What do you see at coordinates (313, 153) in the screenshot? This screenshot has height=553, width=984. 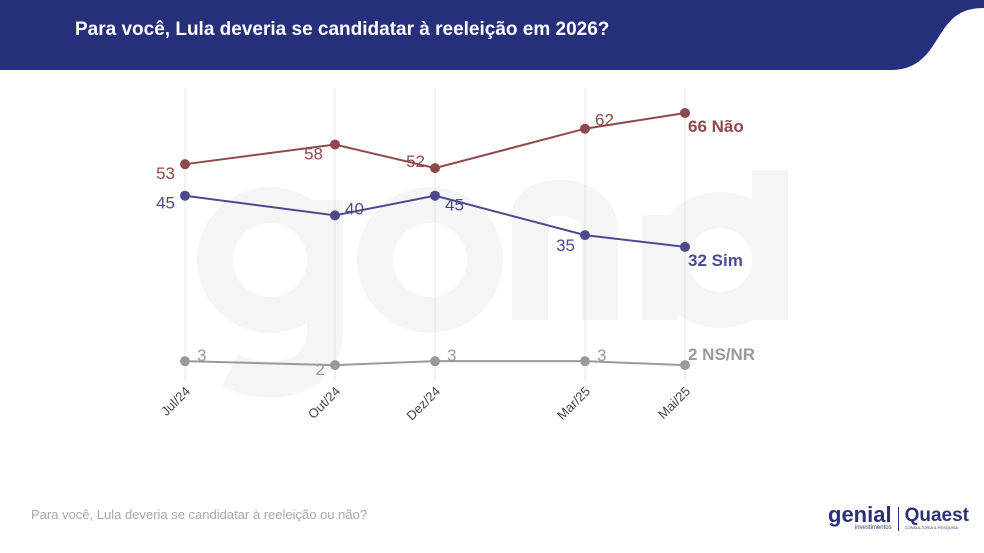 I see `data-label: 58` at bounding box center [313, 153].